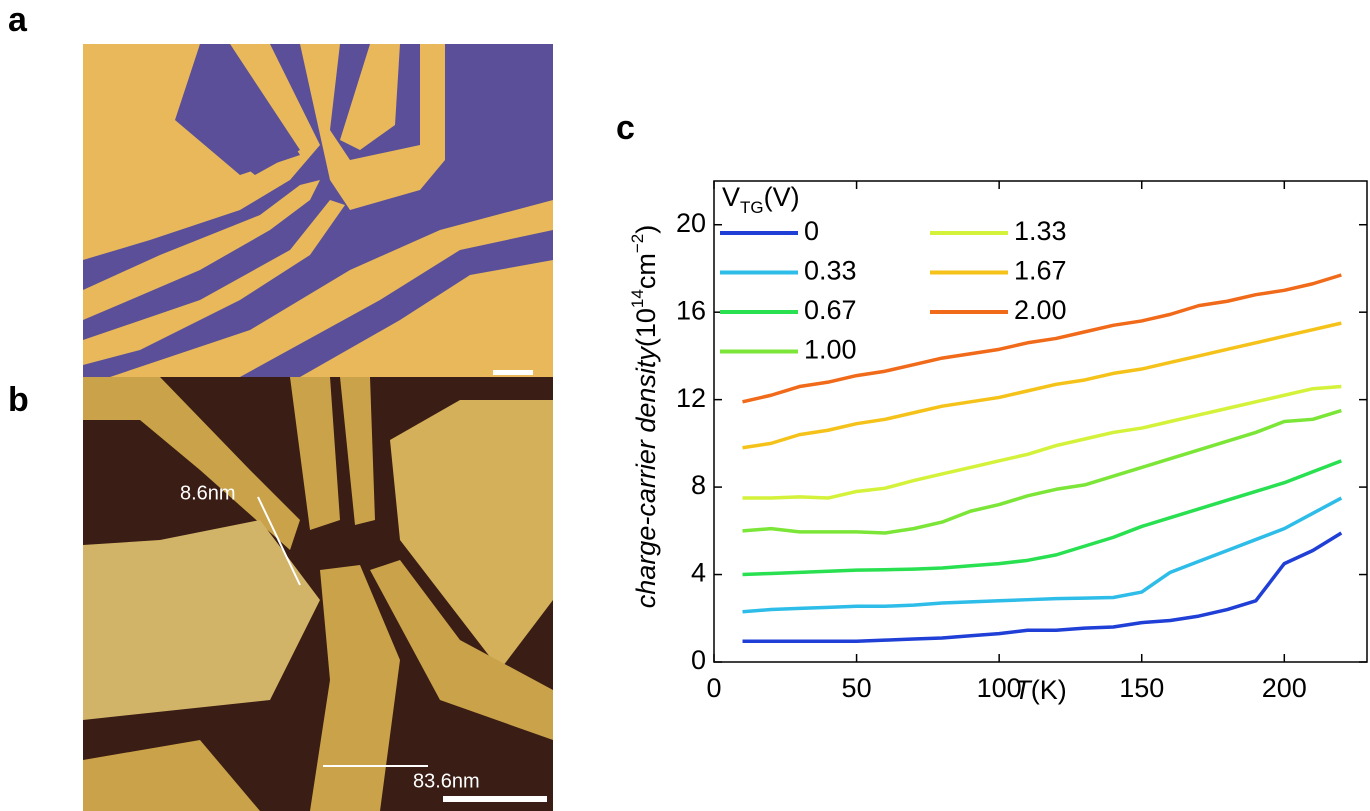 This screenshot has width=1370, height=811. What do you see at coordinates (646, 477) in the screenshot?
I see `y-axis-label-text: charge-carrier density` at bounding box center [646, 477].